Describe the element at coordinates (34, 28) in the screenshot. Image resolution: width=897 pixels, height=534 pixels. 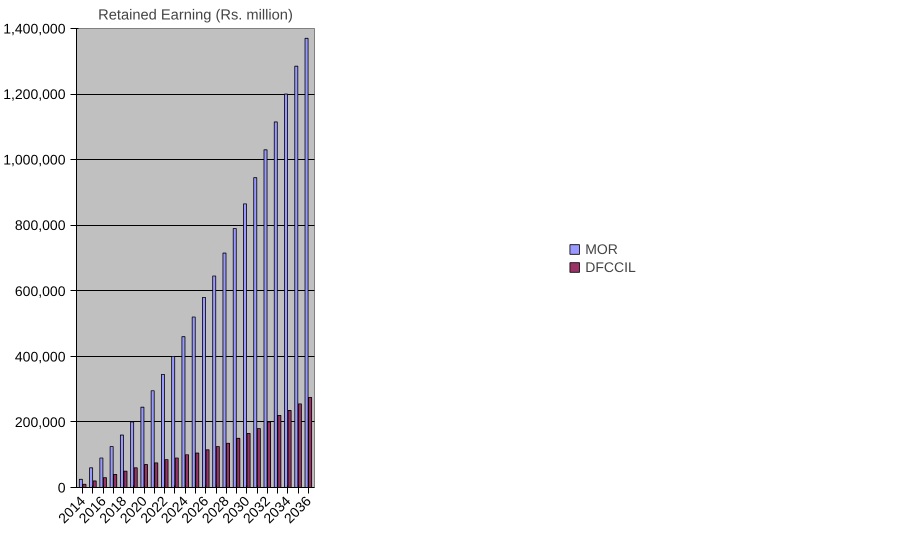
I see `y-tick-label: 1,400,000` at that location.